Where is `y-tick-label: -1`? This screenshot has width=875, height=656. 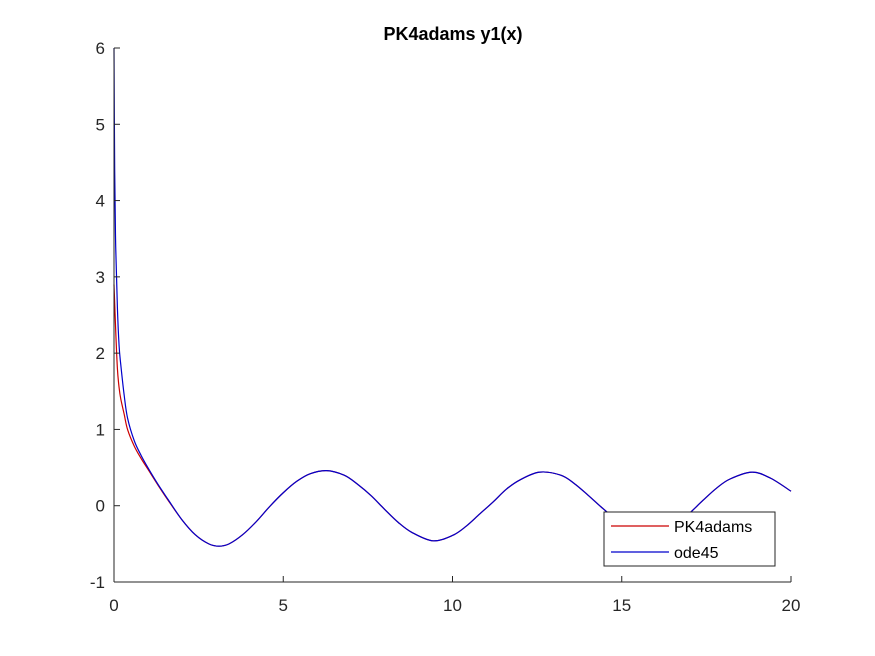 y-tick-label: -1 is located at coordinates (97, 582).